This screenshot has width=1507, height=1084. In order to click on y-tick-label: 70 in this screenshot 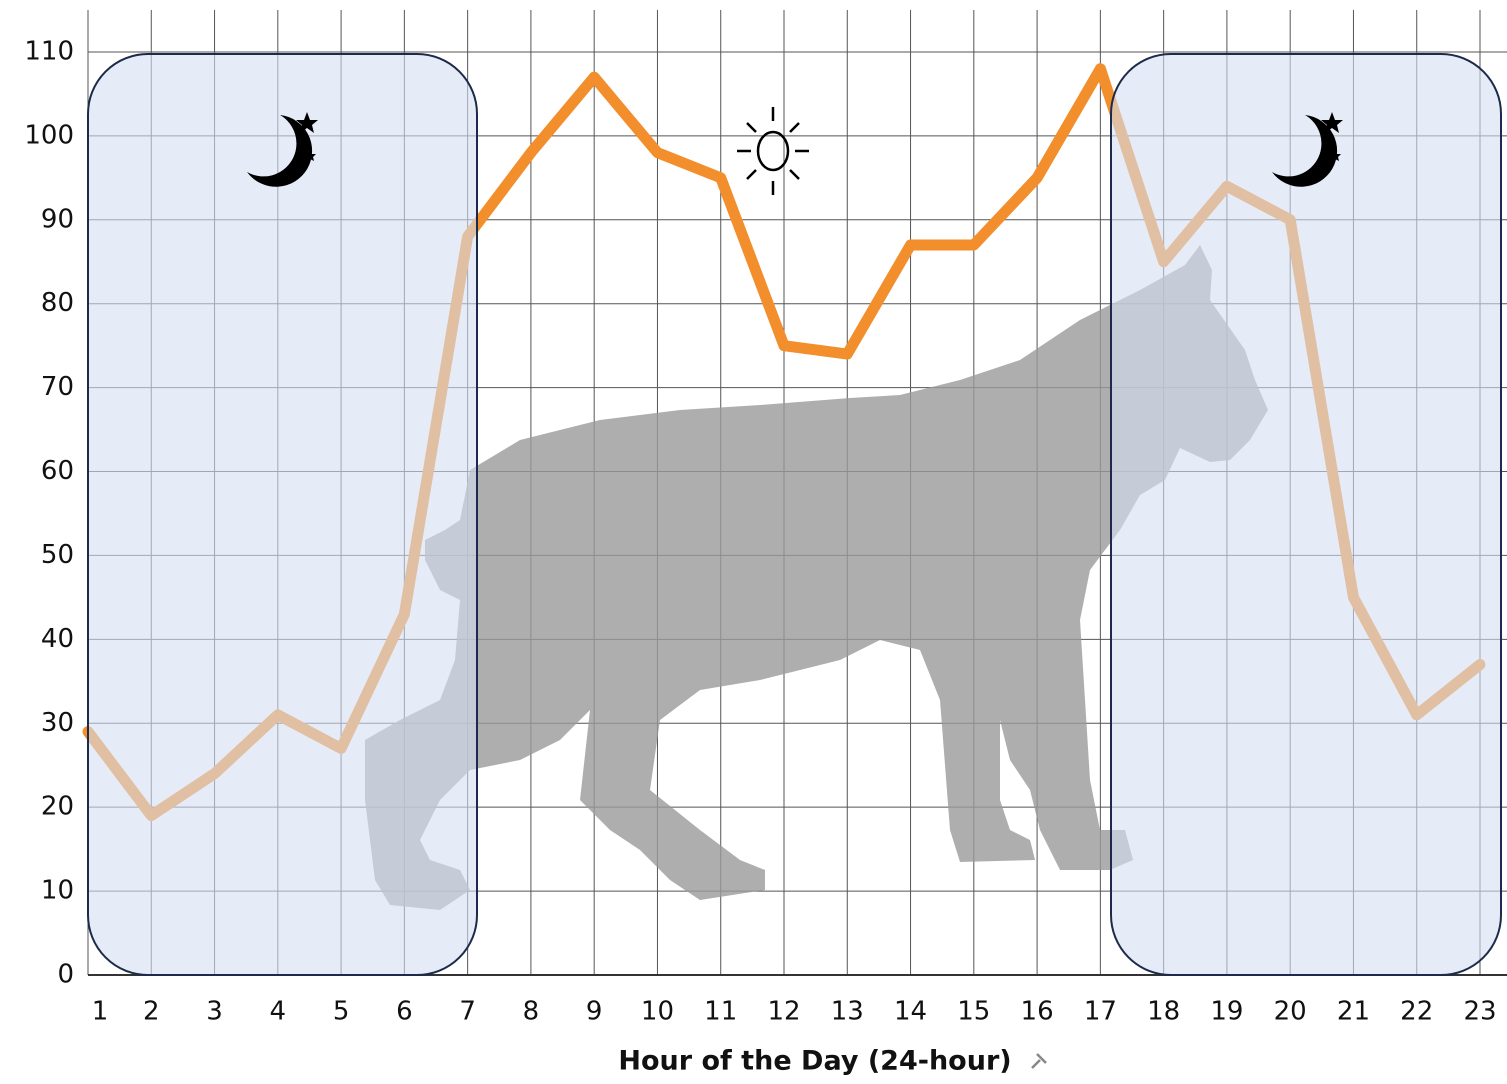, I will do `click(57, 387)`.